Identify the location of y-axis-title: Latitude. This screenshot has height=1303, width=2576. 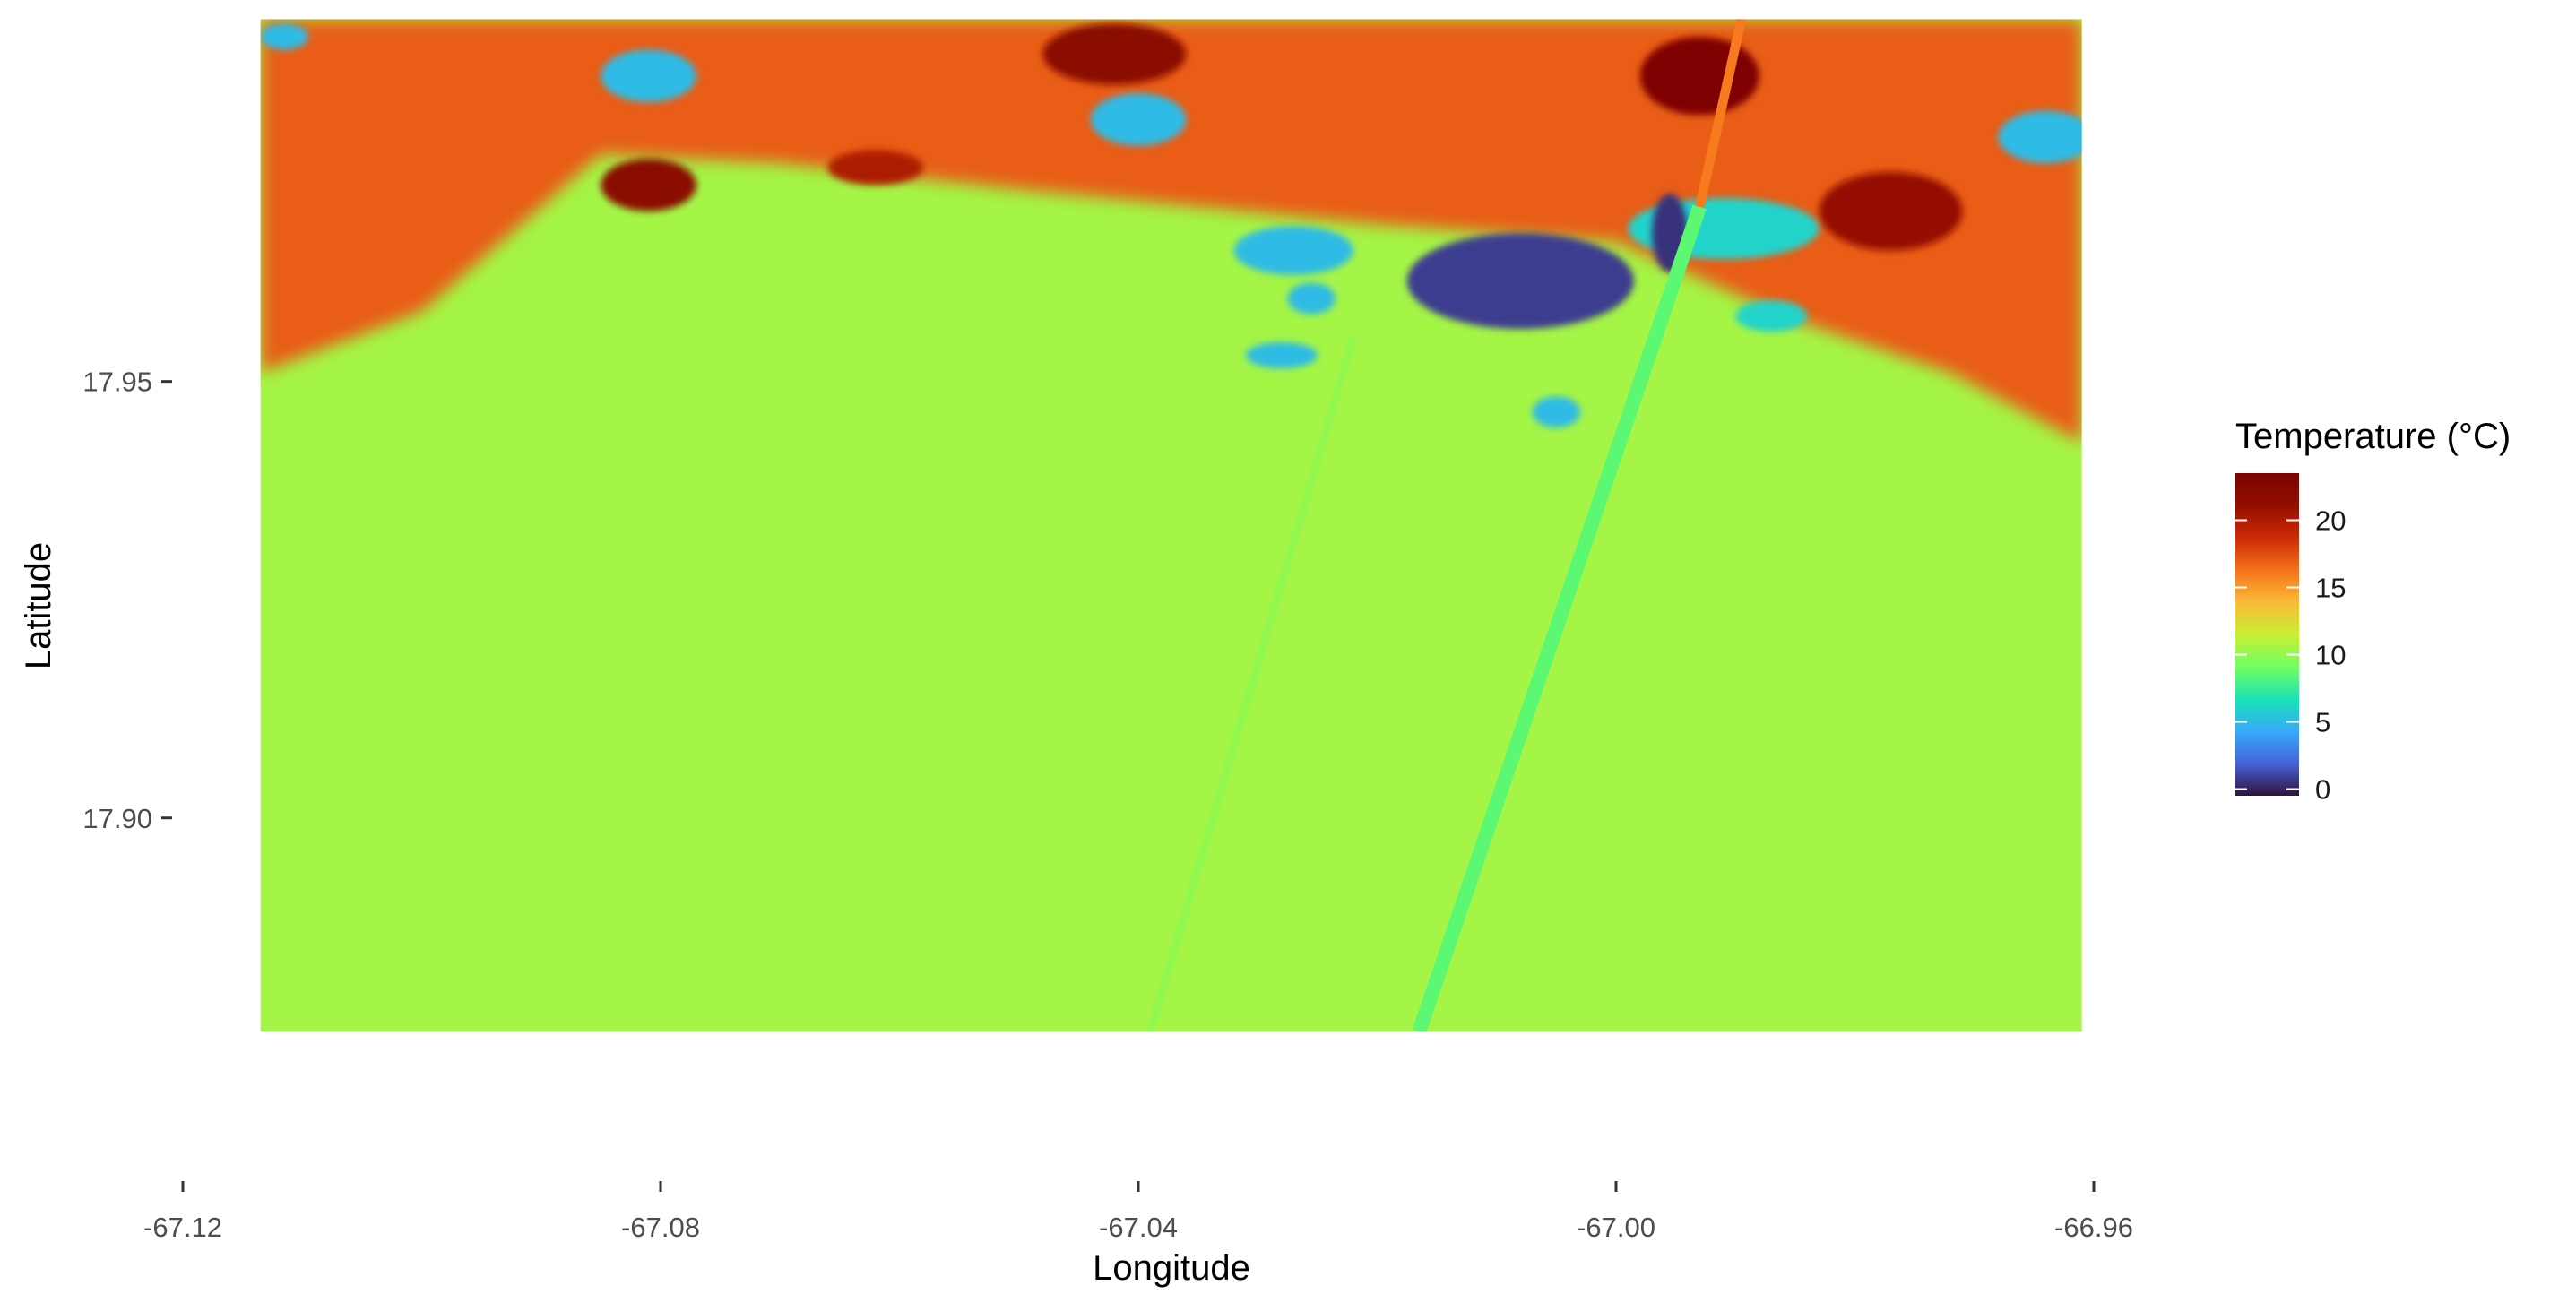
(38, 605).